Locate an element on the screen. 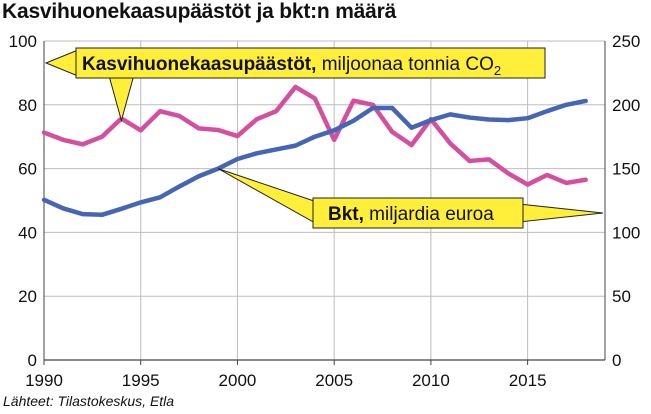 Image resolution: width=651 pixels, height=414 pixels. y-right-tick-label: 200 is located at coordinates (626, 105).